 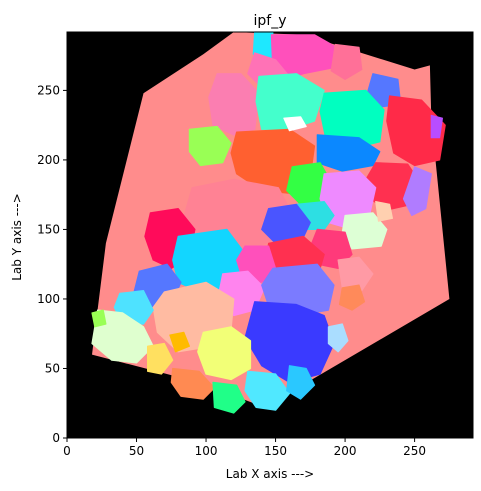 What do you see at coordinates (17, 237) in the screenshot?
I see `y-axis-label: Lab Y axis --->` at bounding box center [17, 237].